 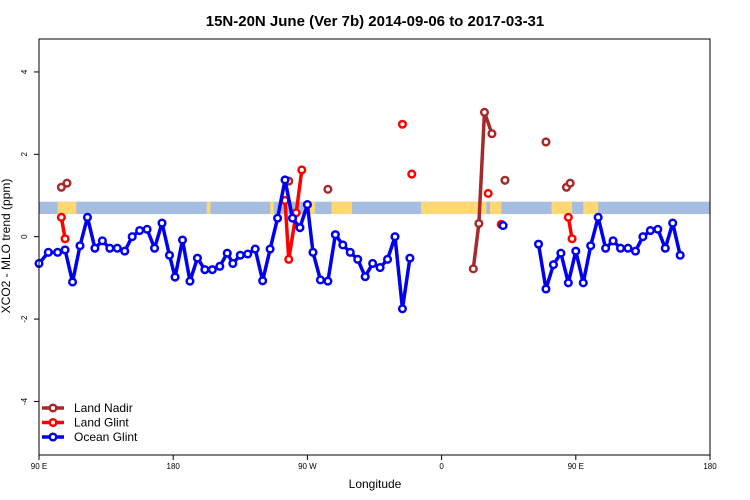 What do you see at coordinates (106, 437) in the screenshot?
I see `legend-label: Ocean Glint` at bounding box center [106, 437].